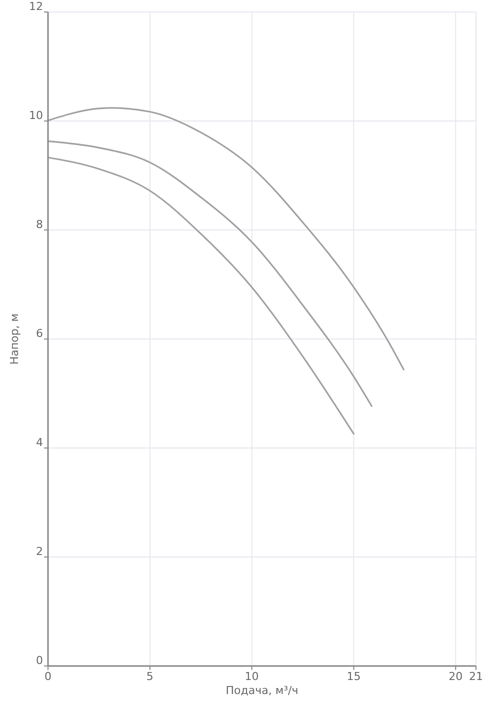  Describe the element at coordinates (48, 676) in the screenshot. I see `x-tick-label: 0` at that location.